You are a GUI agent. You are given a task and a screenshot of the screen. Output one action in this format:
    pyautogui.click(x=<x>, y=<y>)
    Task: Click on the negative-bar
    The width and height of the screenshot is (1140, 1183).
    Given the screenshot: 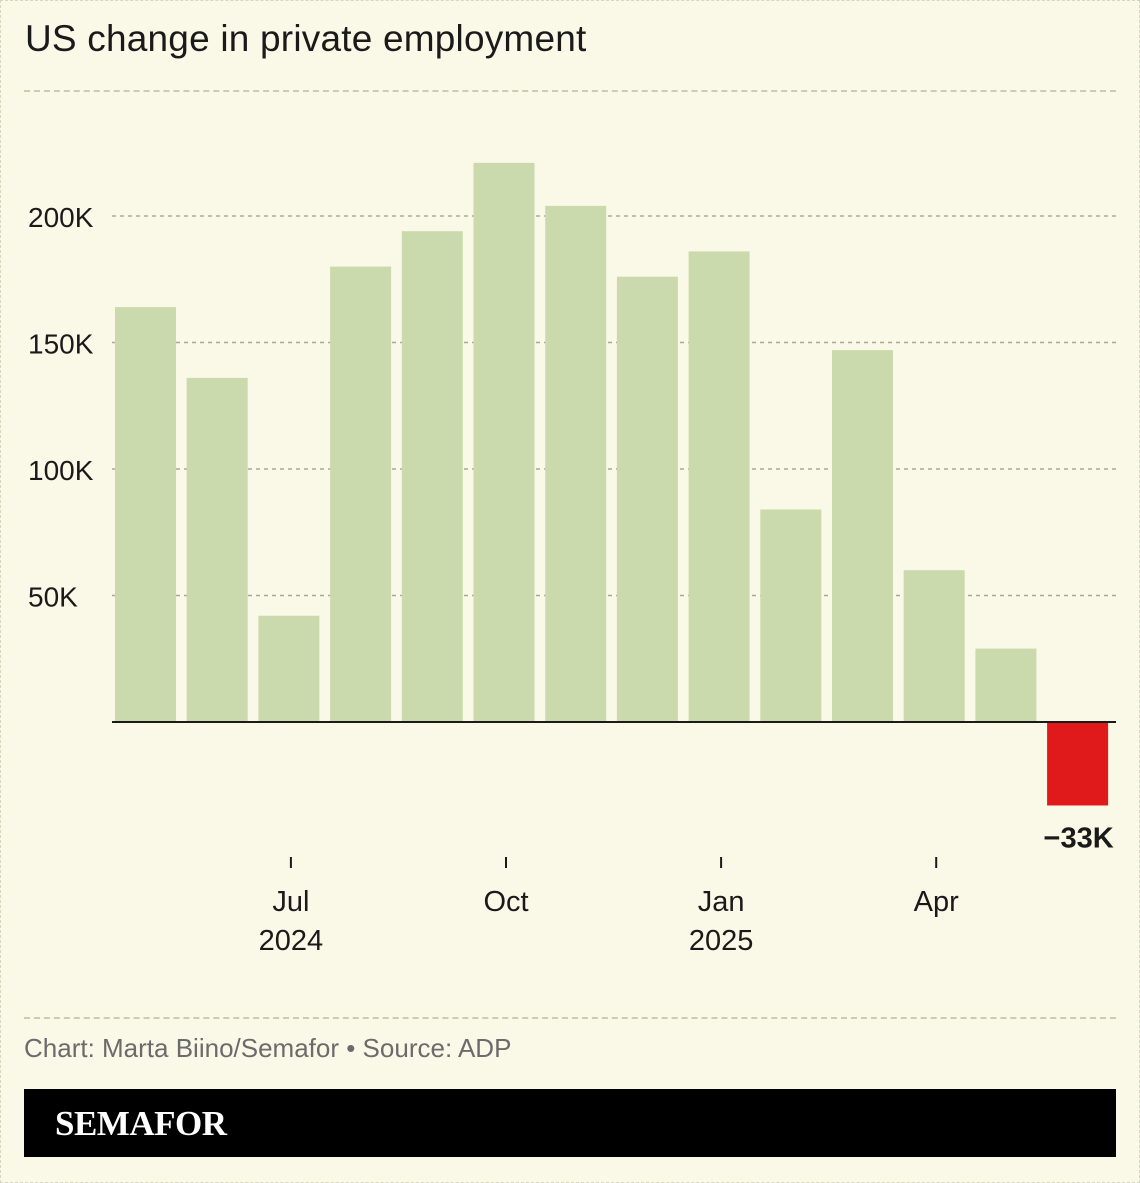 What is the action you would take?
    pyautogui.click(x=1078, y=764)
    